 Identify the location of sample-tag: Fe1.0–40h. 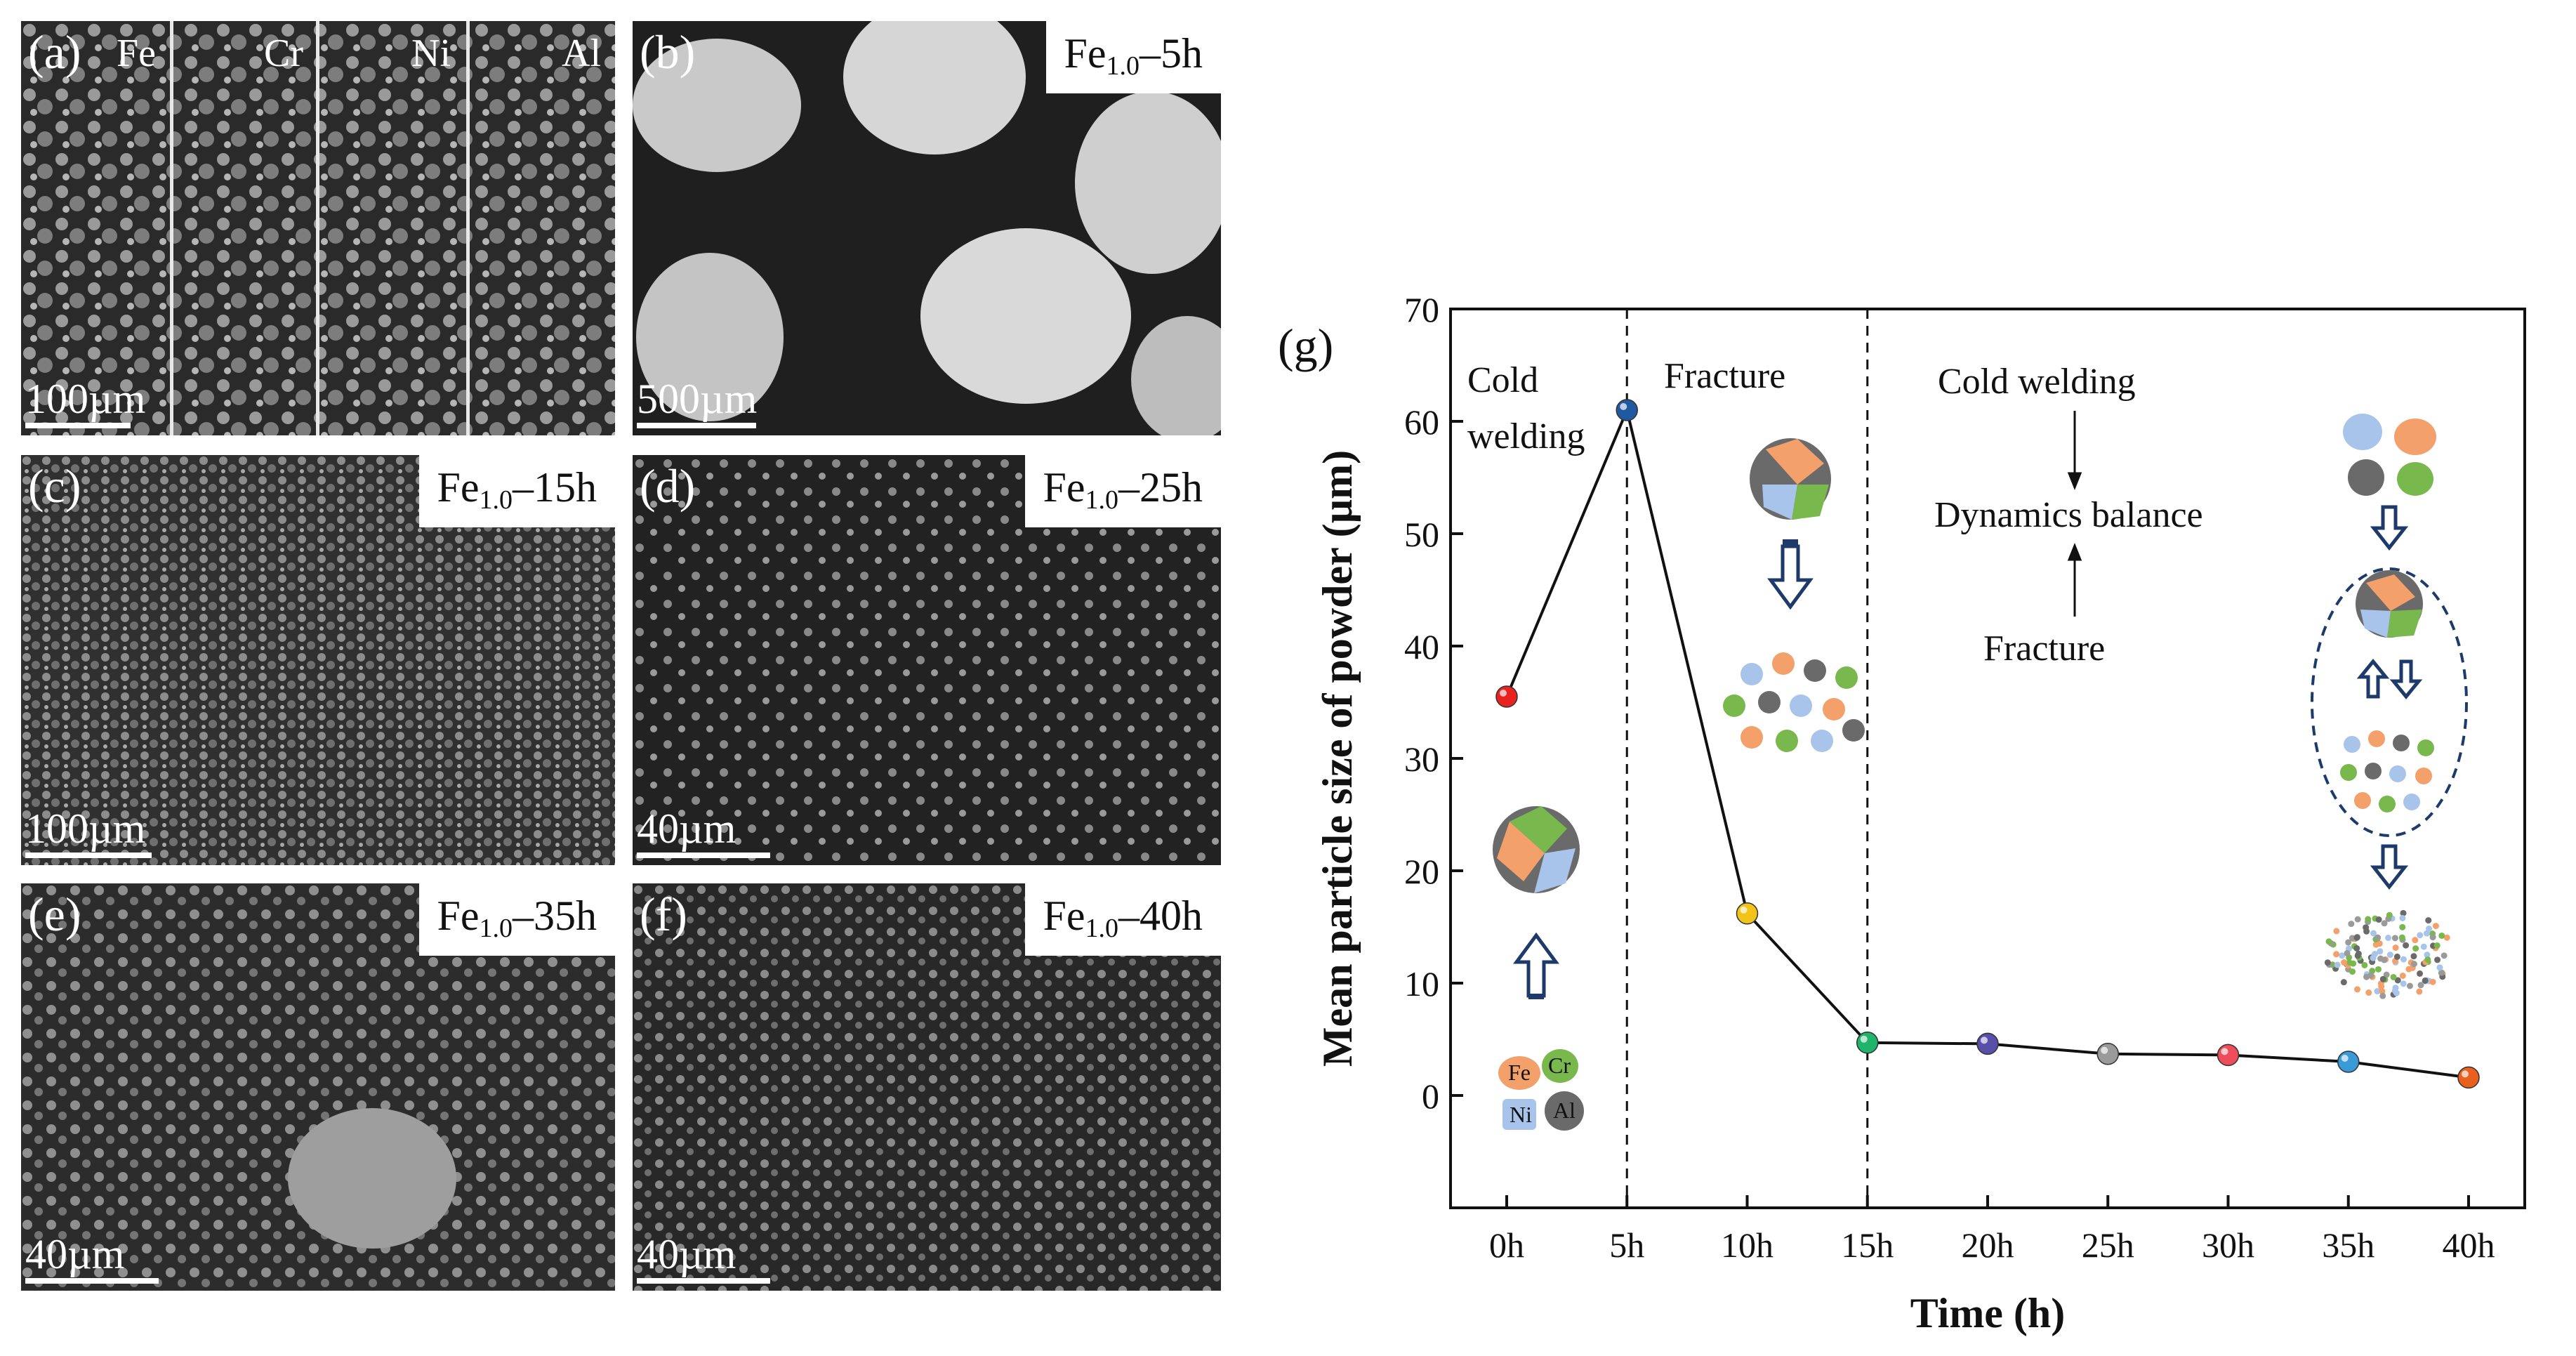
(1122, 919).